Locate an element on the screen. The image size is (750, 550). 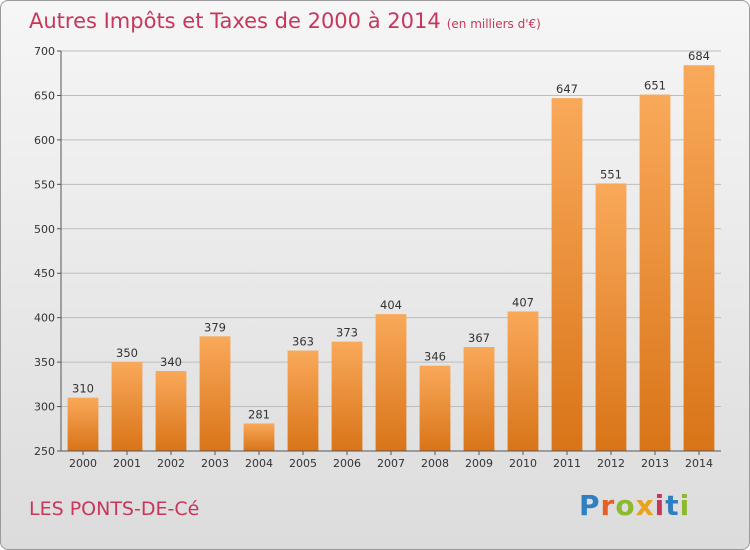
logo-letter: P is located at coordinates (590, 505).